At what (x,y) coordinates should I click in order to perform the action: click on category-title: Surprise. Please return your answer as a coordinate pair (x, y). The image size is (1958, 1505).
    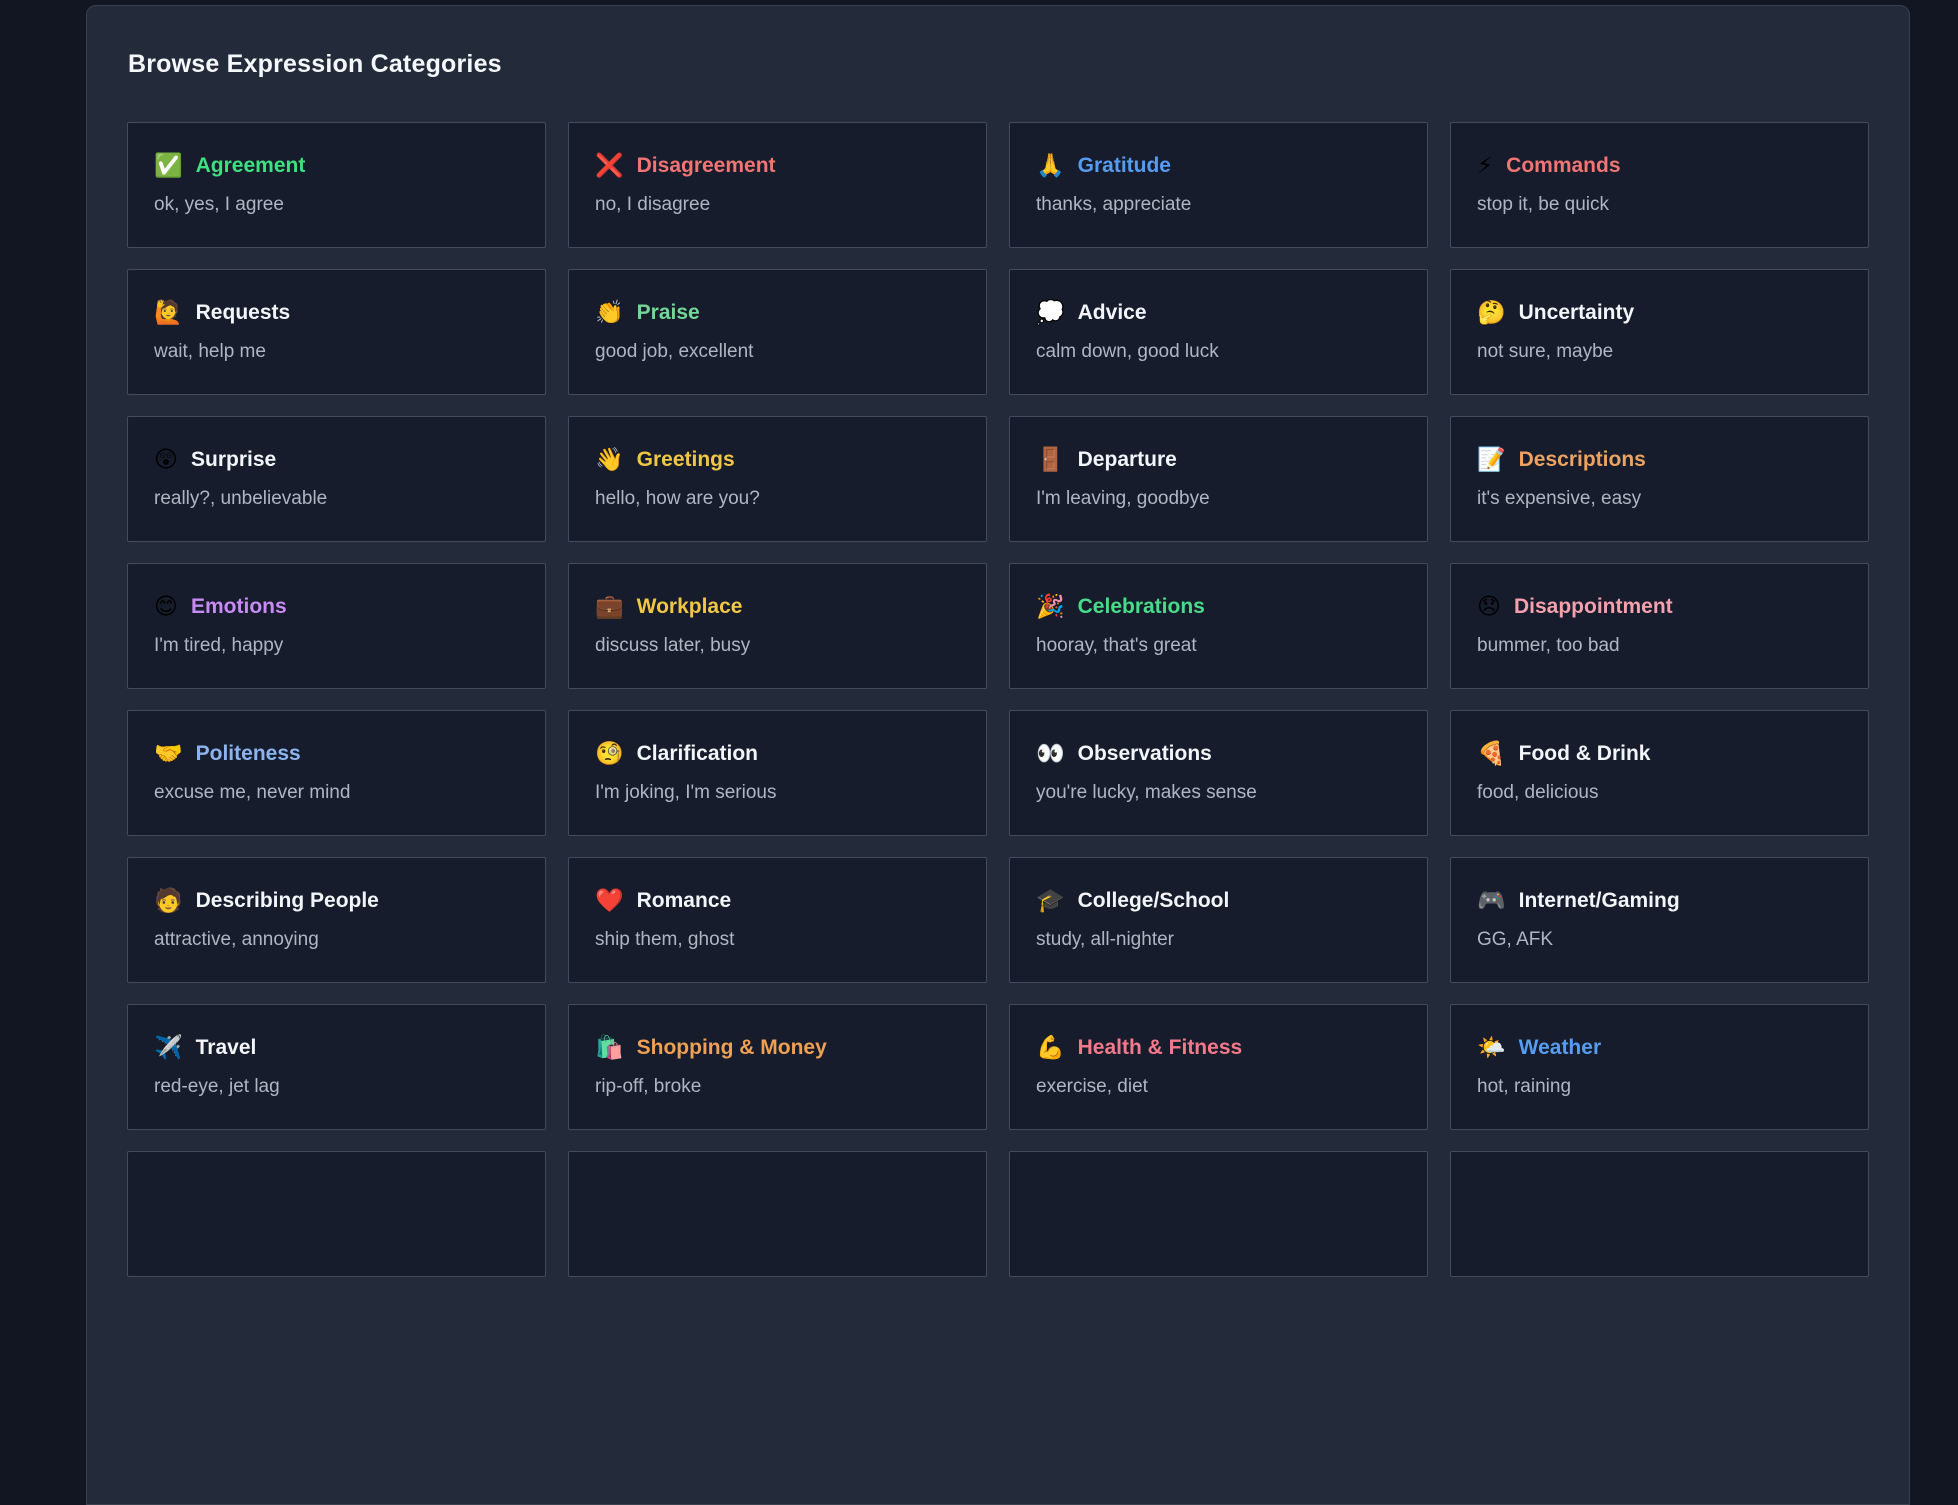
    Looking at the image, I should click on (233, 459).